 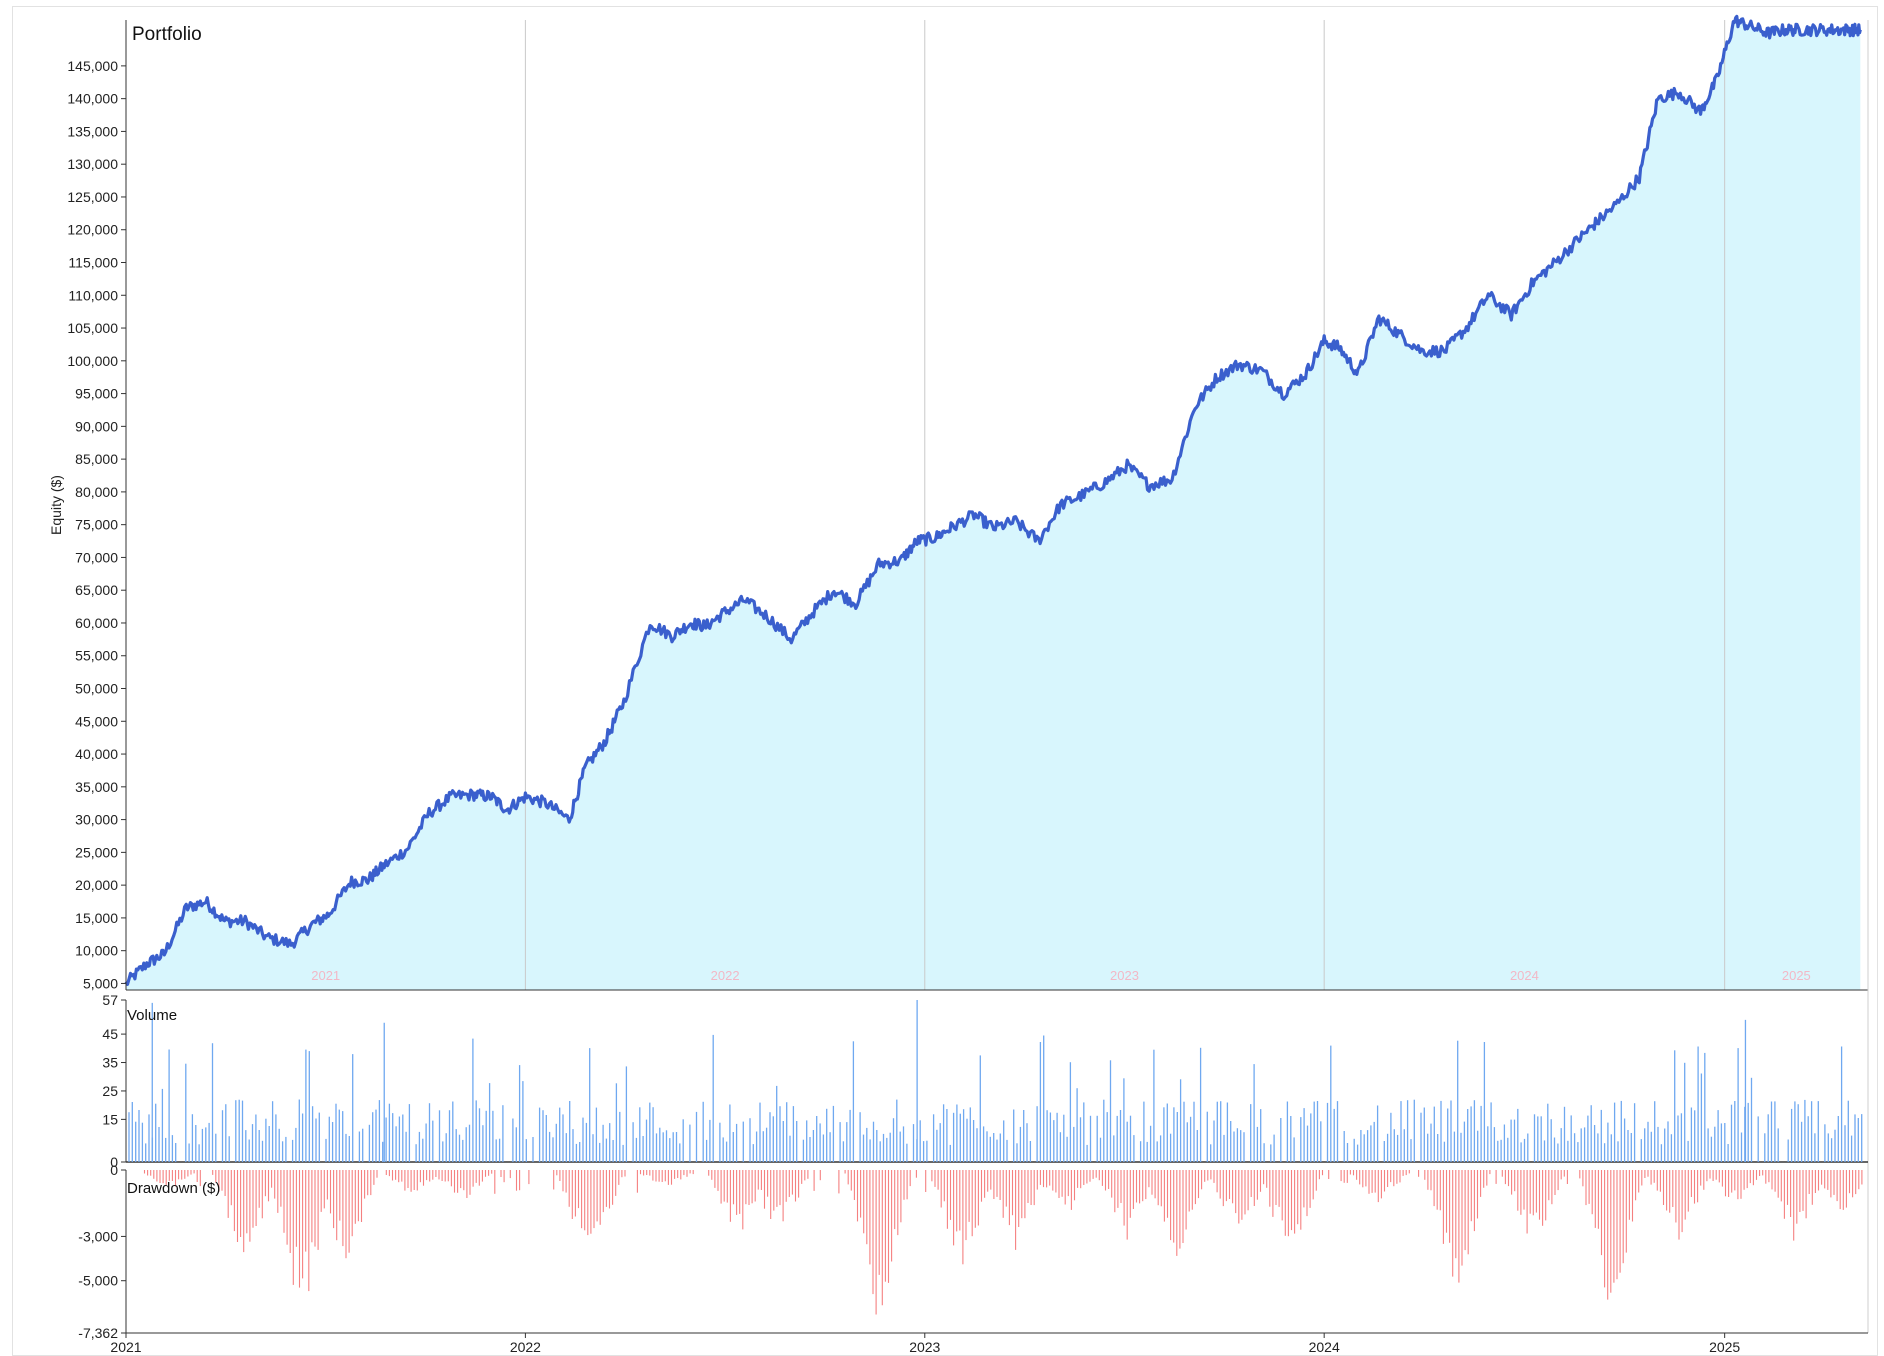 What do you see at coordinates (985, 1081) in the screenshot?
I see `volume-panel: 0 15 25 35 45 57` at bounding box center [985, 1081].